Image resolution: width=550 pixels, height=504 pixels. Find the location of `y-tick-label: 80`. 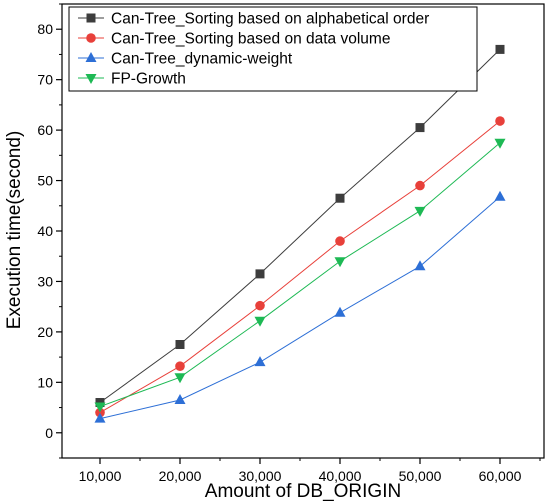

y-tick-label: 80 is located at coordinates (45, 29).